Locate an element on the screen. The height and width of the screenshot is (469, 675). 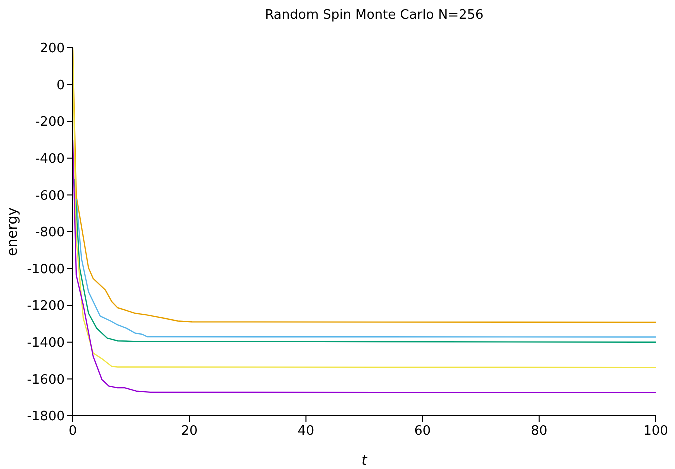
y-tick-label: -200 is located at coordinates (50, 122).